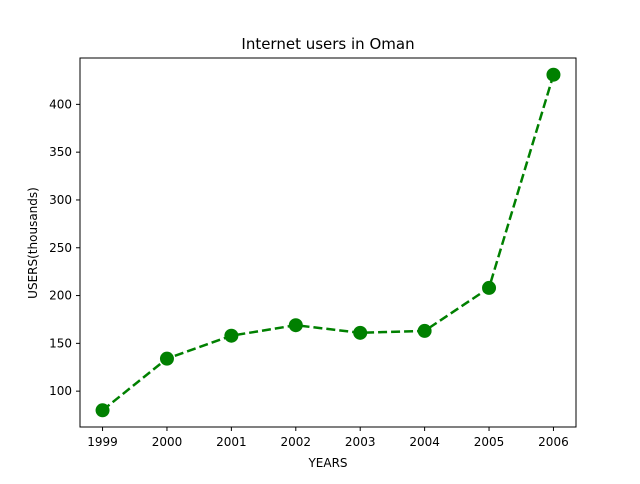  What do you see at coordinates (360, 442) in the screenshot?
I see `x-tick-label: 2003` at bounding box center [360, 442].